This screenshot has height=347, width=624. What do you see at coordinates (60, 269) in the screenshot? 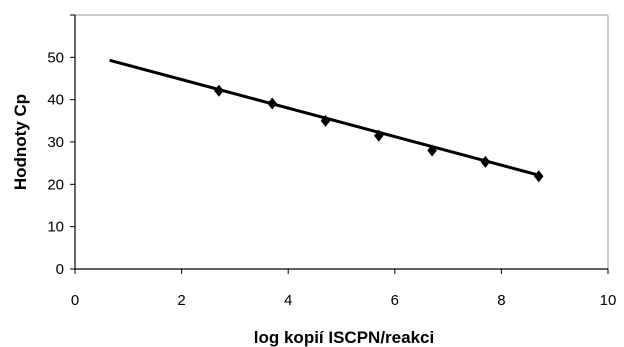
I see `y-tick-label: 0` at bounding box center [60, 269].